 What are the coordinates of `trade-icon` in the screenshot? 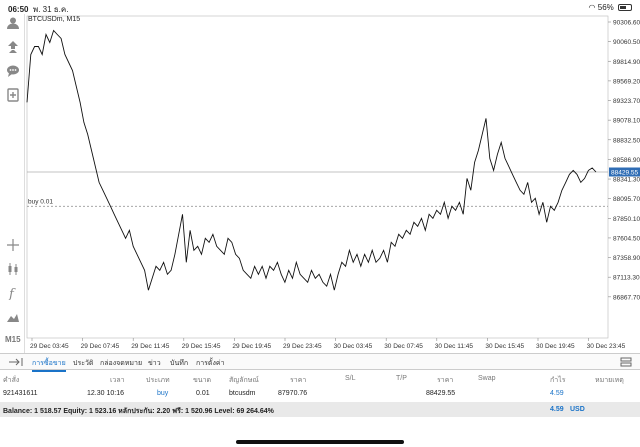 It's located at (13, 47).